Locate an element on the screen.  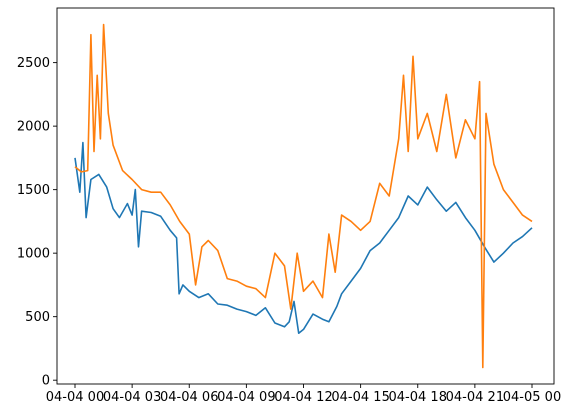
x-tick-label: 04-04 00 is located at coordinates (75, 397).